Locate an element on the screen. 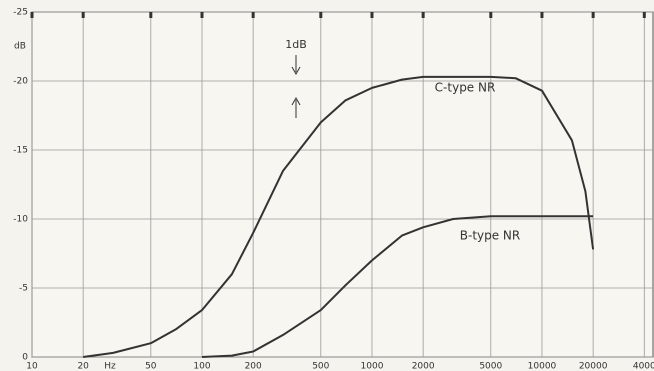  x-tick-label: 20 is located at coordinates (83, 366).